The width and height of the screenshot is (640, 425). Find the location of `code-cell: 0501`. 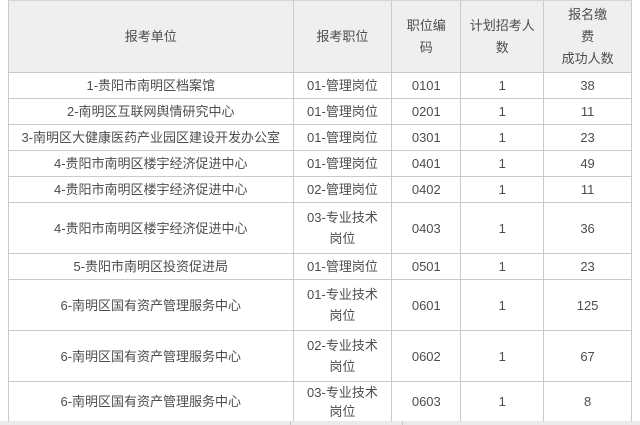

code-cell: 0501 is located at coordinates (427, 267).